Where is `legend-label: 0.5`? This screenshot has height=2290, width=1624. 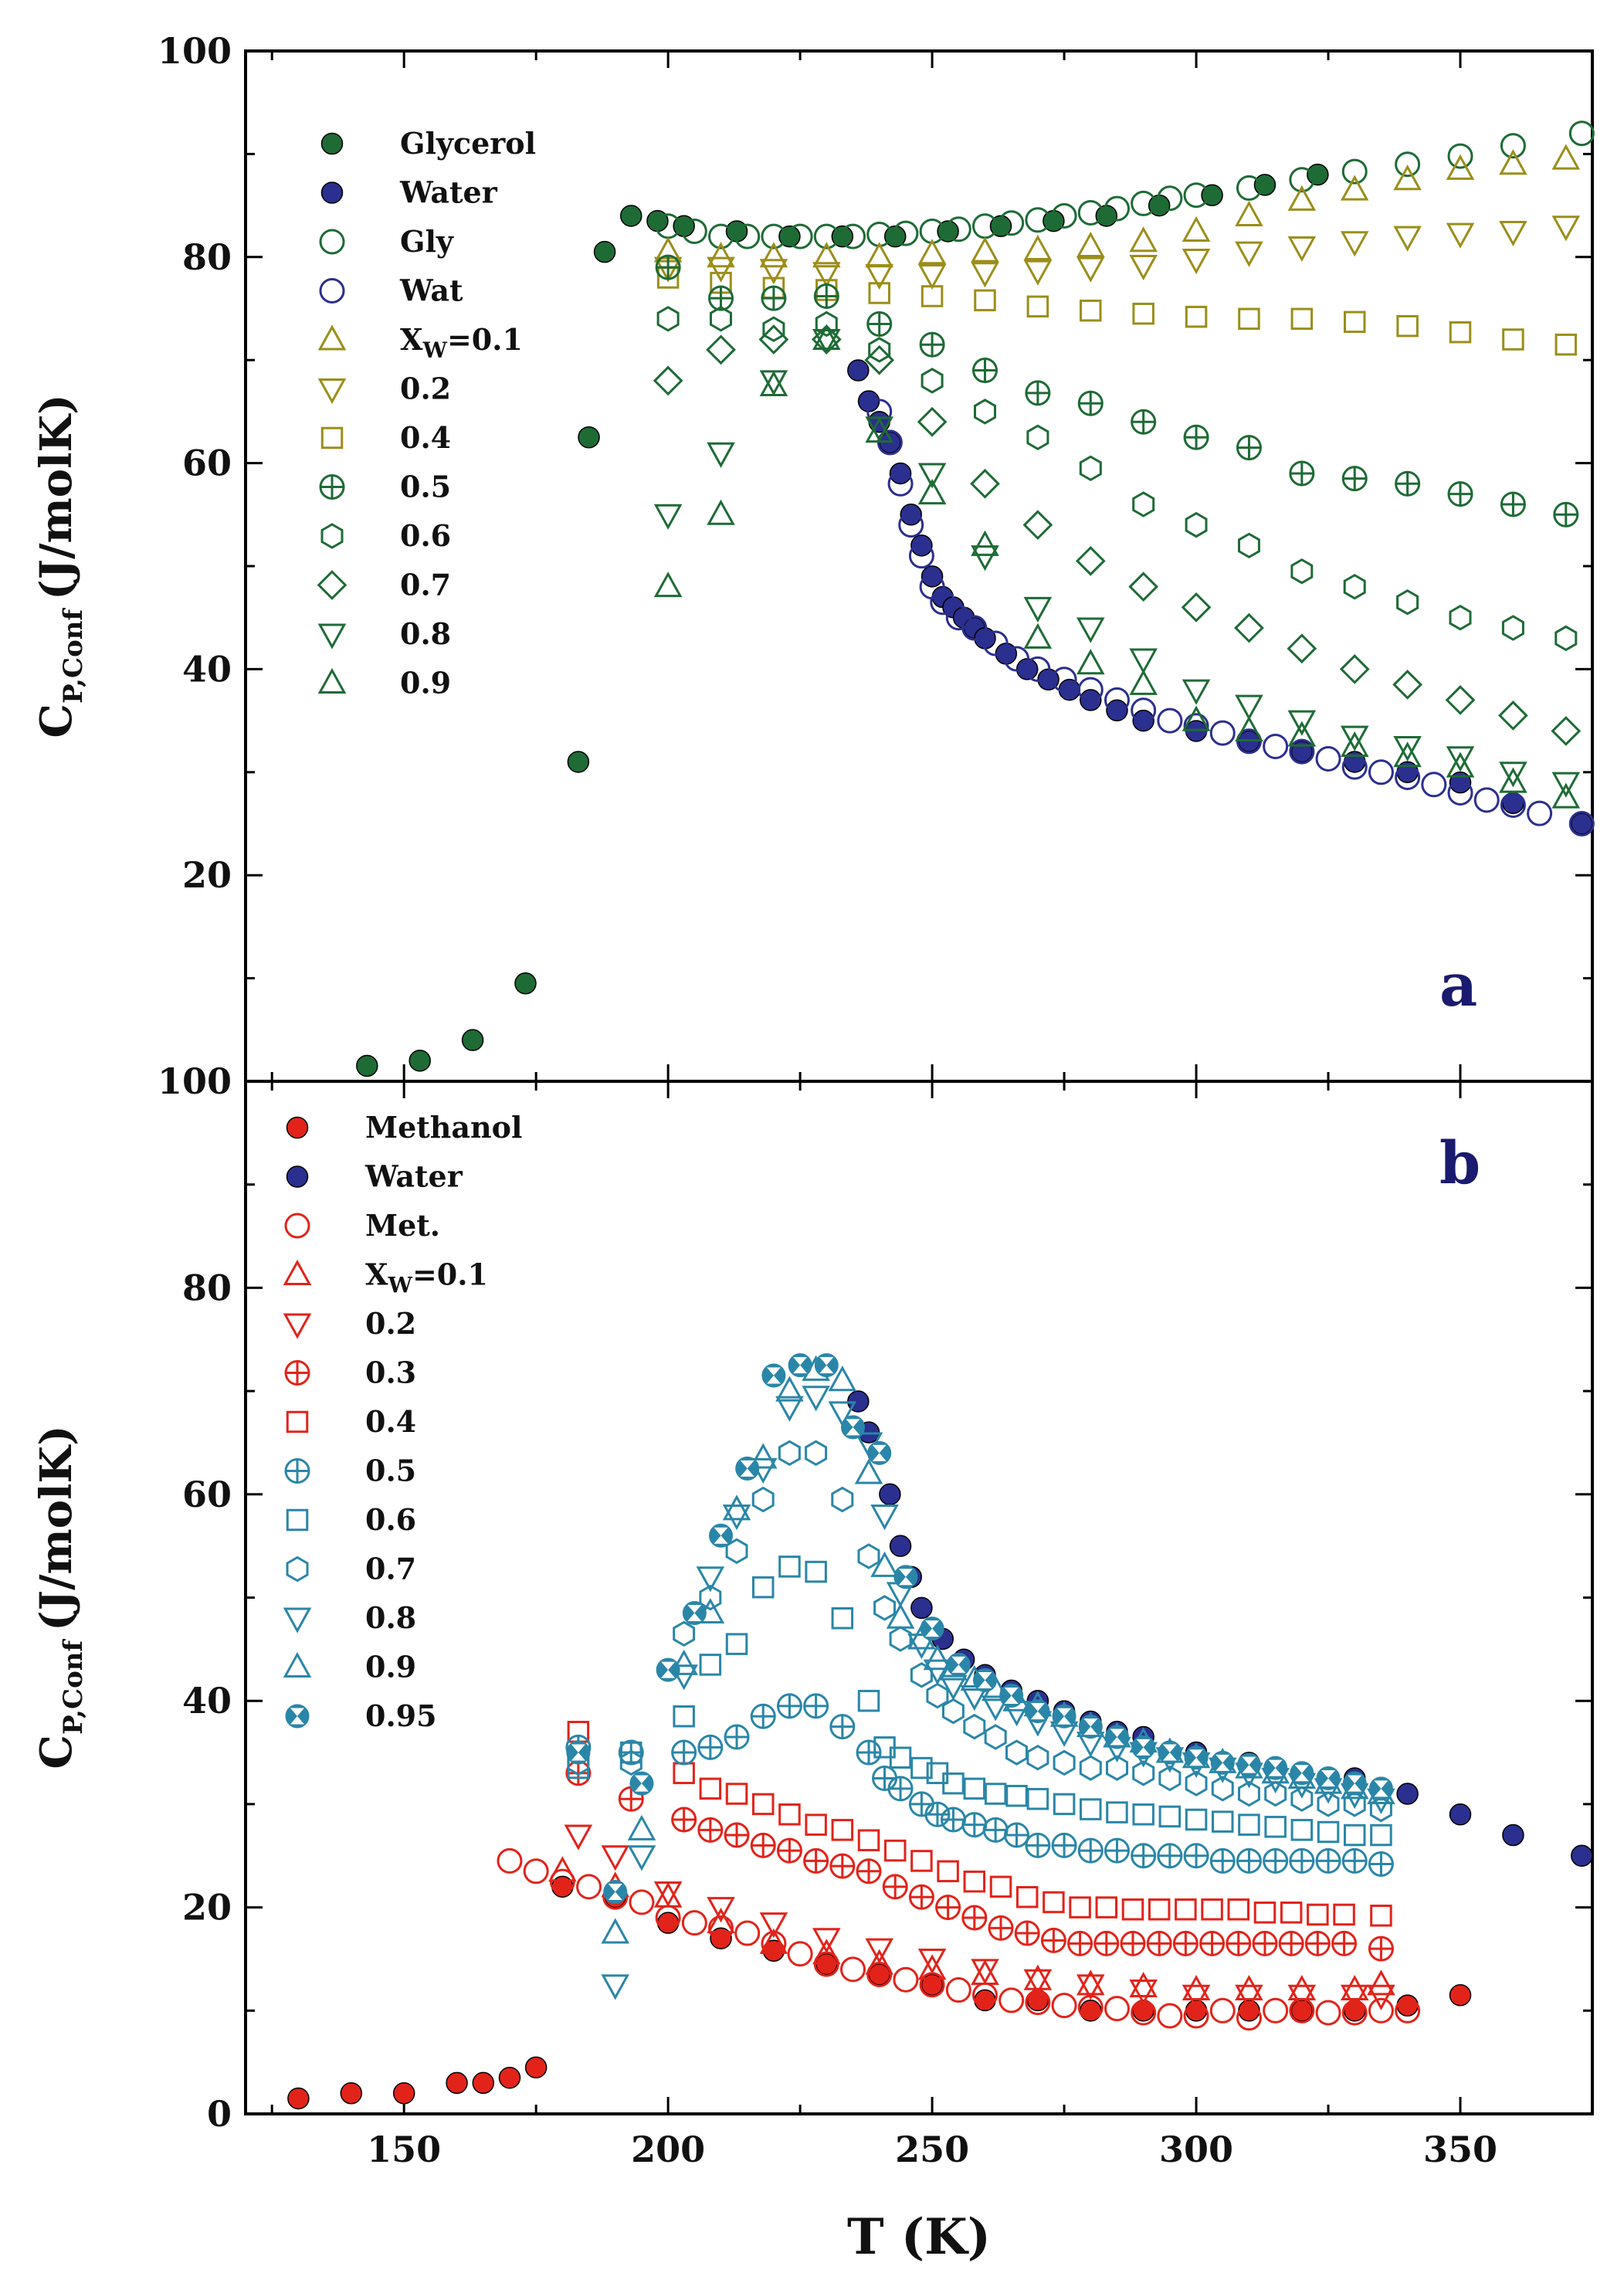
legend-label: 0.5 is located at coordinates (426, 487).